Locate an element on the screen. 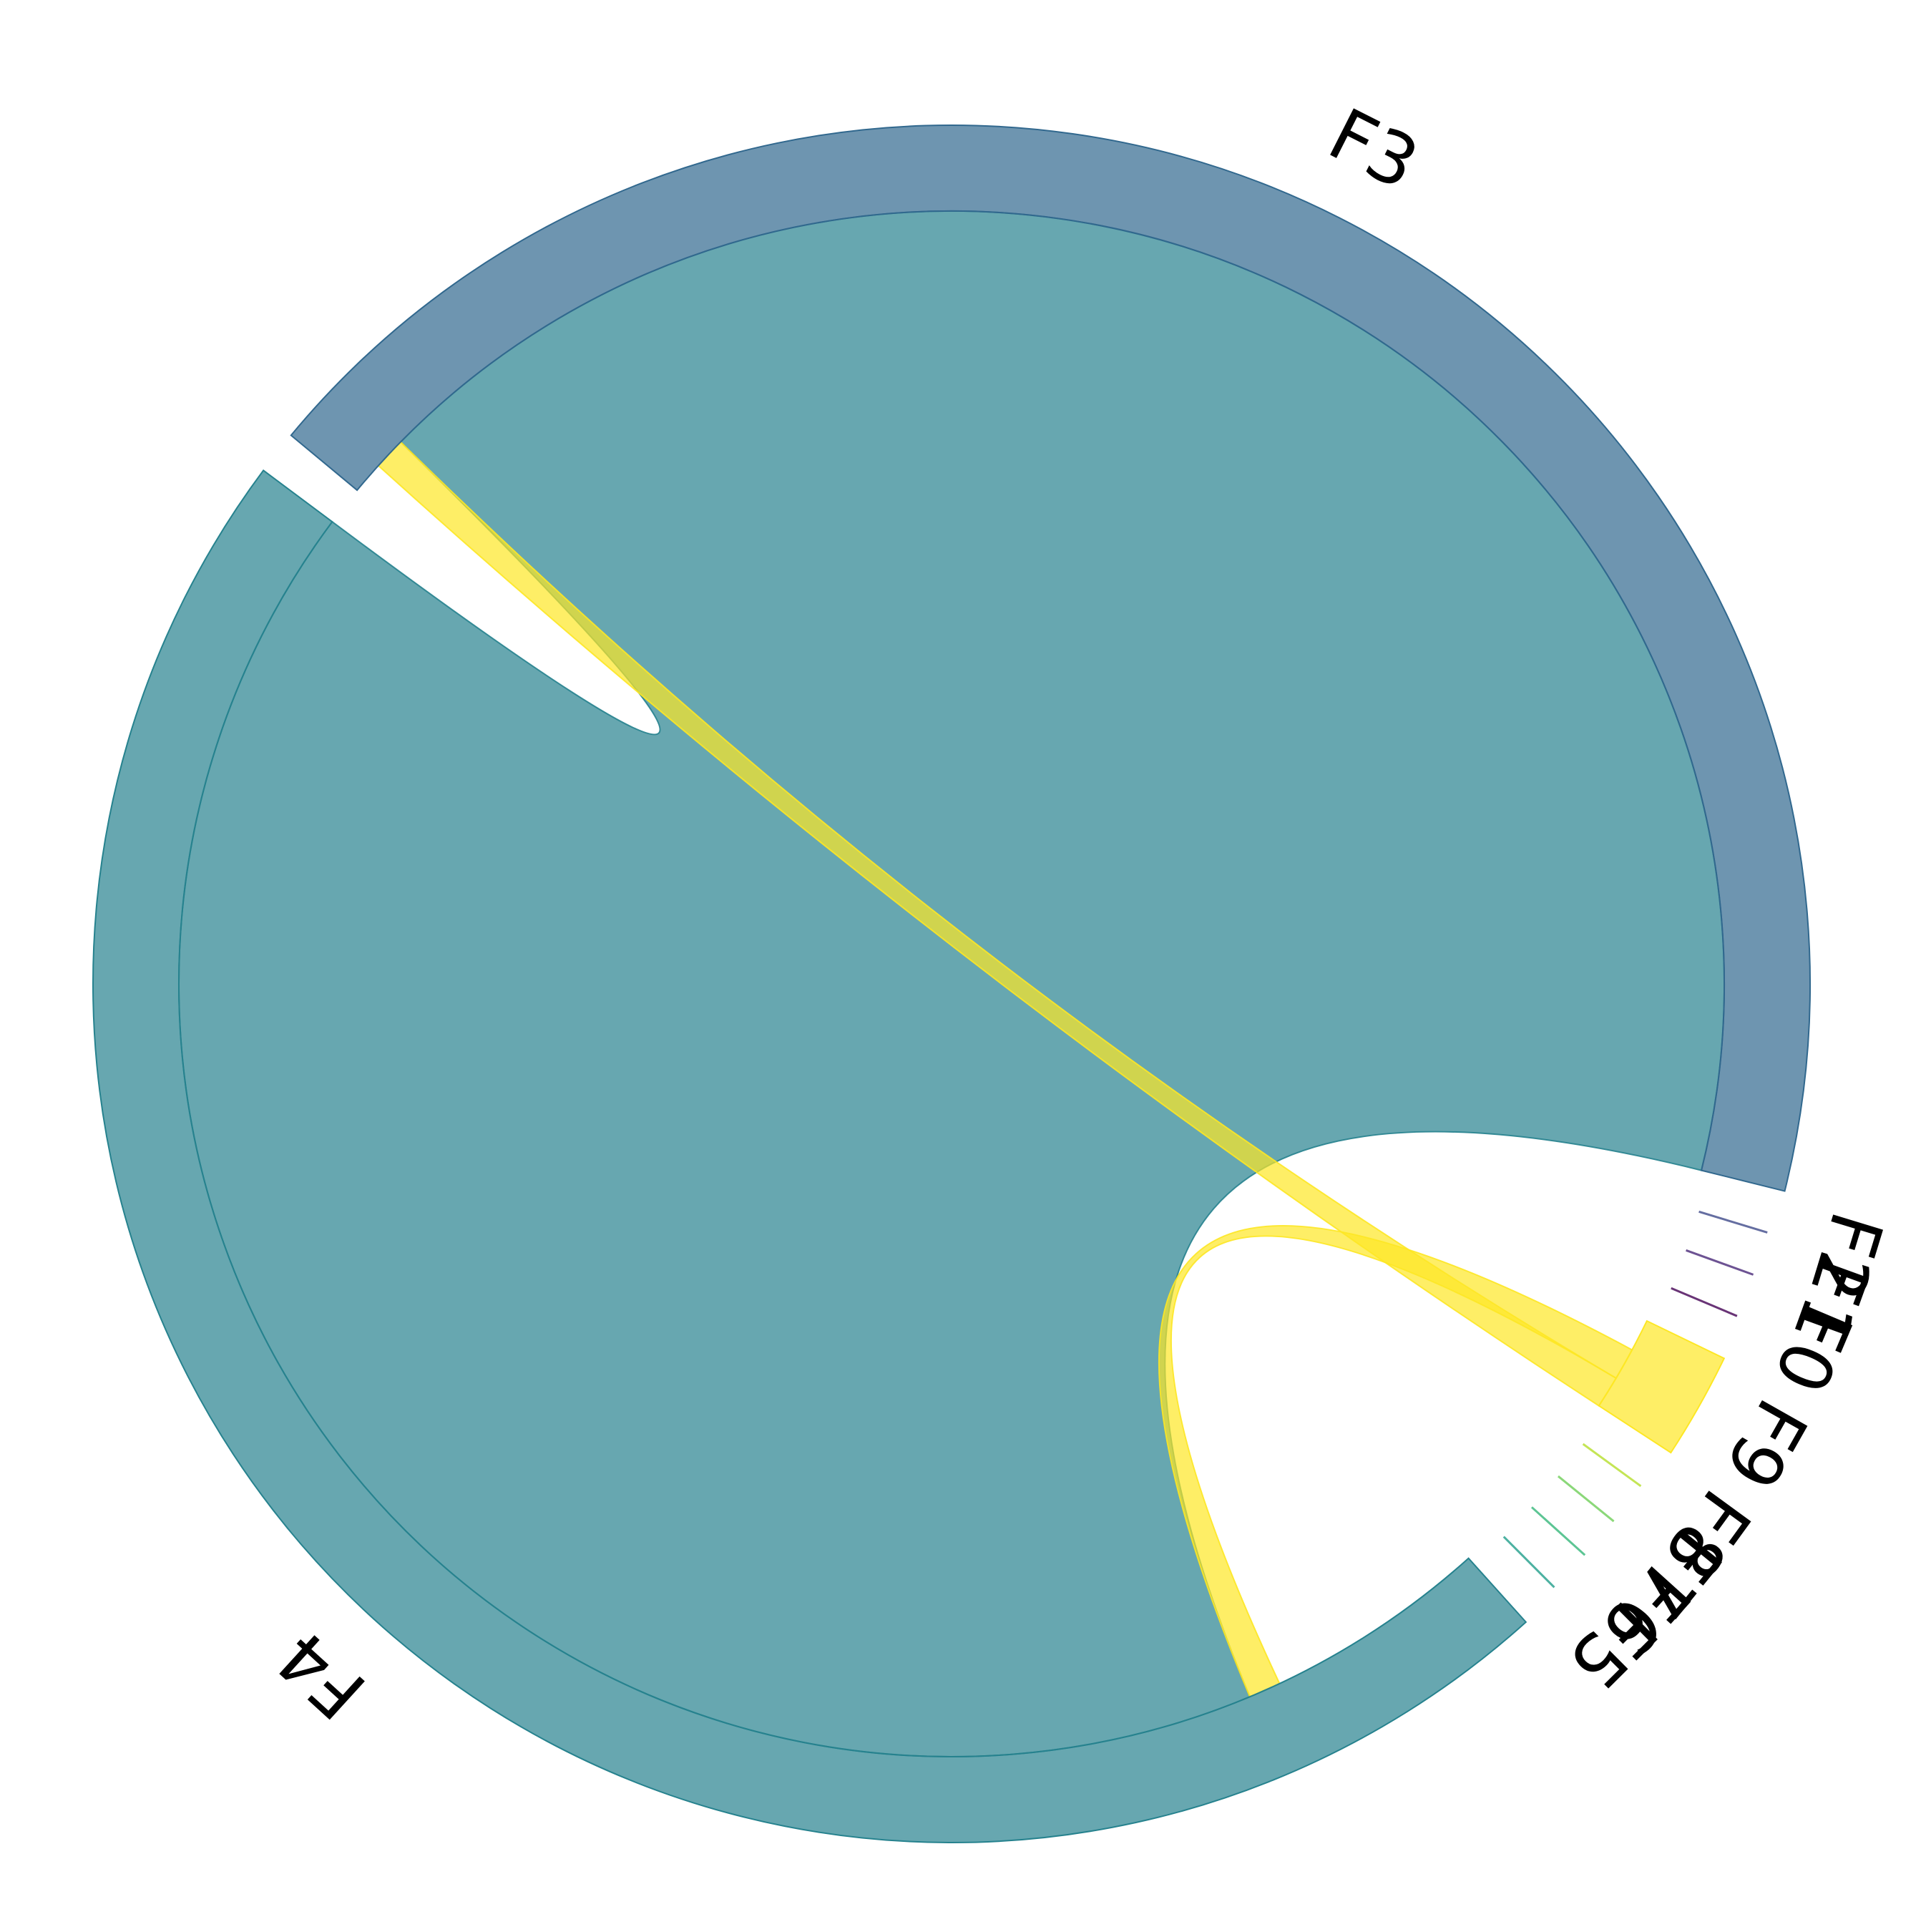 The image size is (1931, 1932). group-arc-f5 is located at coordinates (1528, 1563).